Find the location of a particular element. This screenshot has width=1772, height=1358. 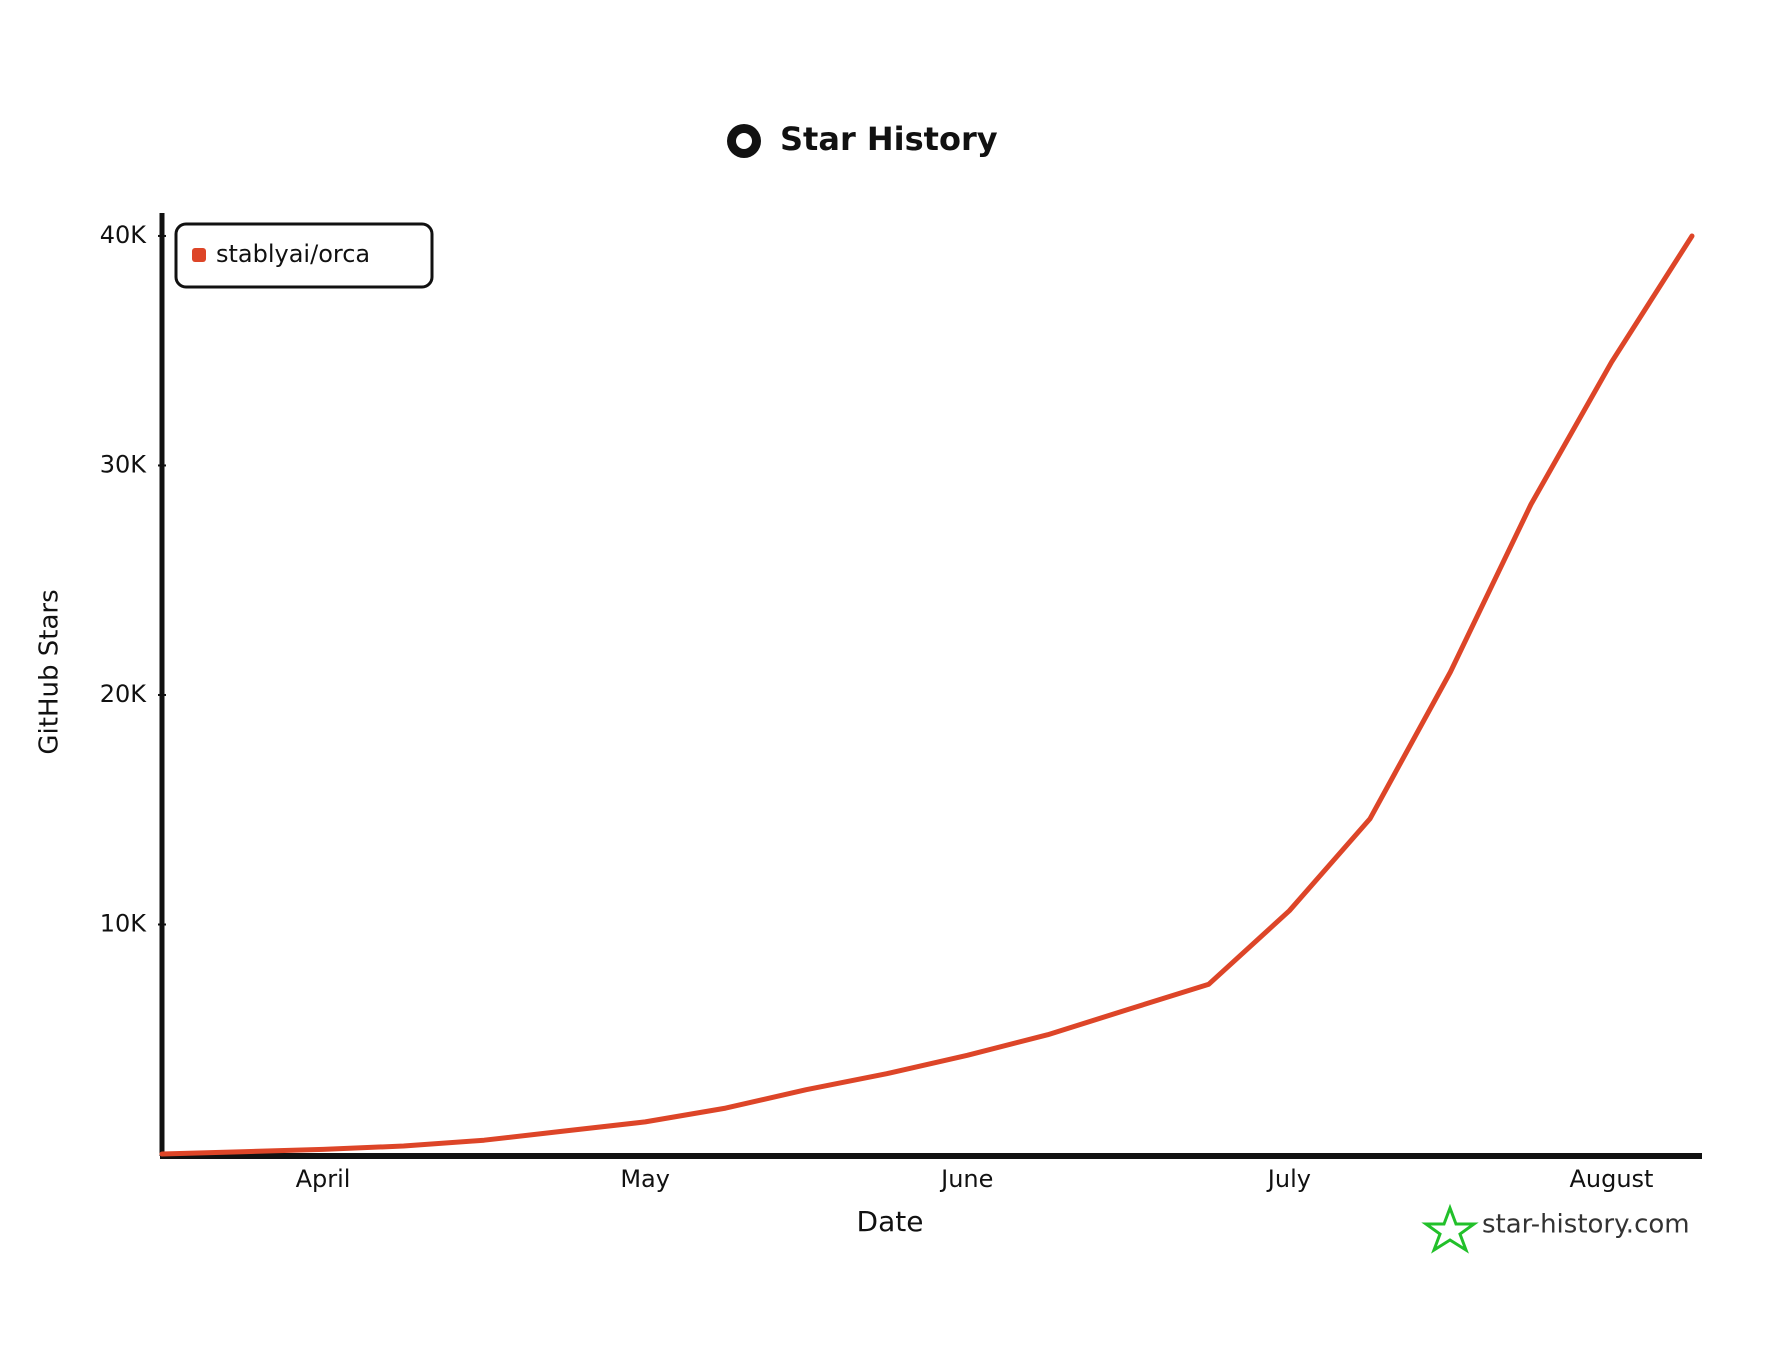

title-icon is located at coordinates (744, 141).